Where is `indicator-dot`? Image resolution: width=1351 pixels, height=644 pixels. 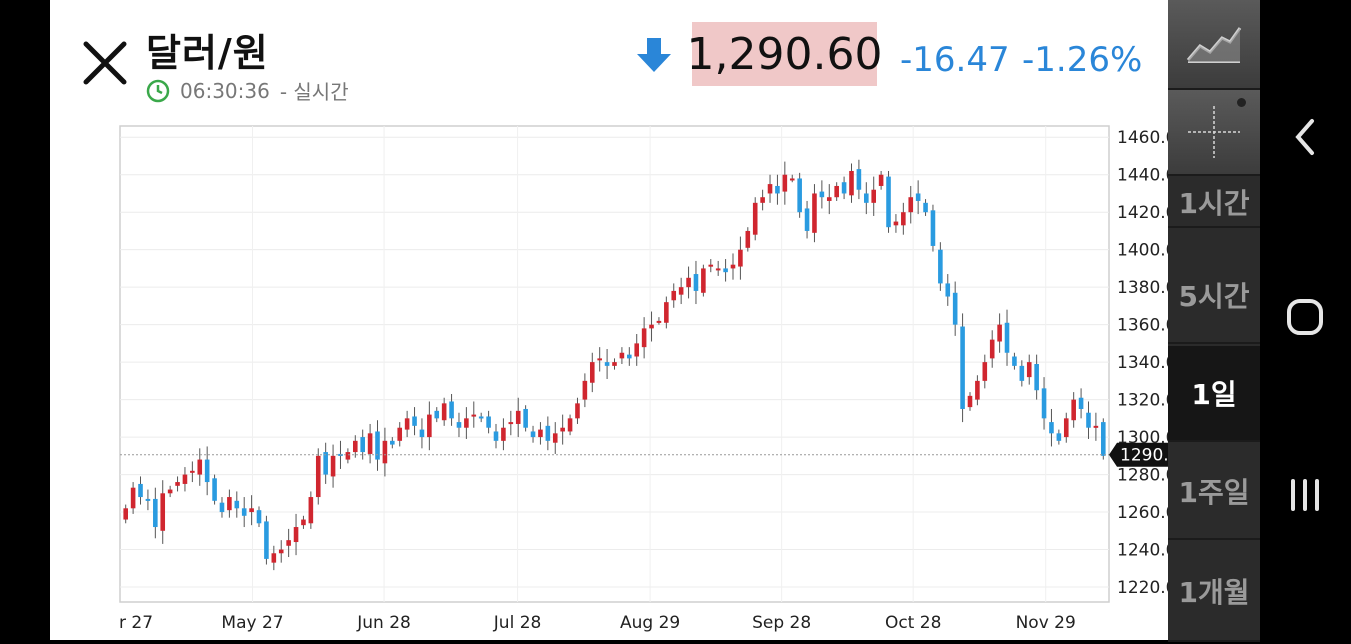
indicator-dot is located at coordinates (1241, 102).